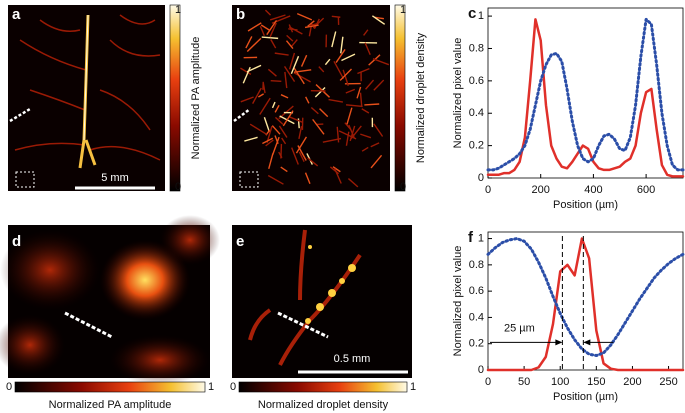  What do you see at coordinates (115, 178) in the screenshot?
I see `scale-bar-label: 5 mm` at bounding box center [115, 178].